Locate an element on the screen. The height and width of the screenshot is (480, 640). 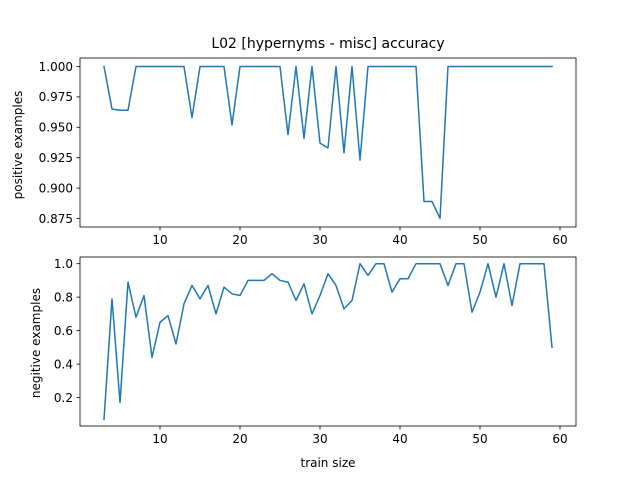
y-tick-label: 0.925 is located at coordinates (56, 158).